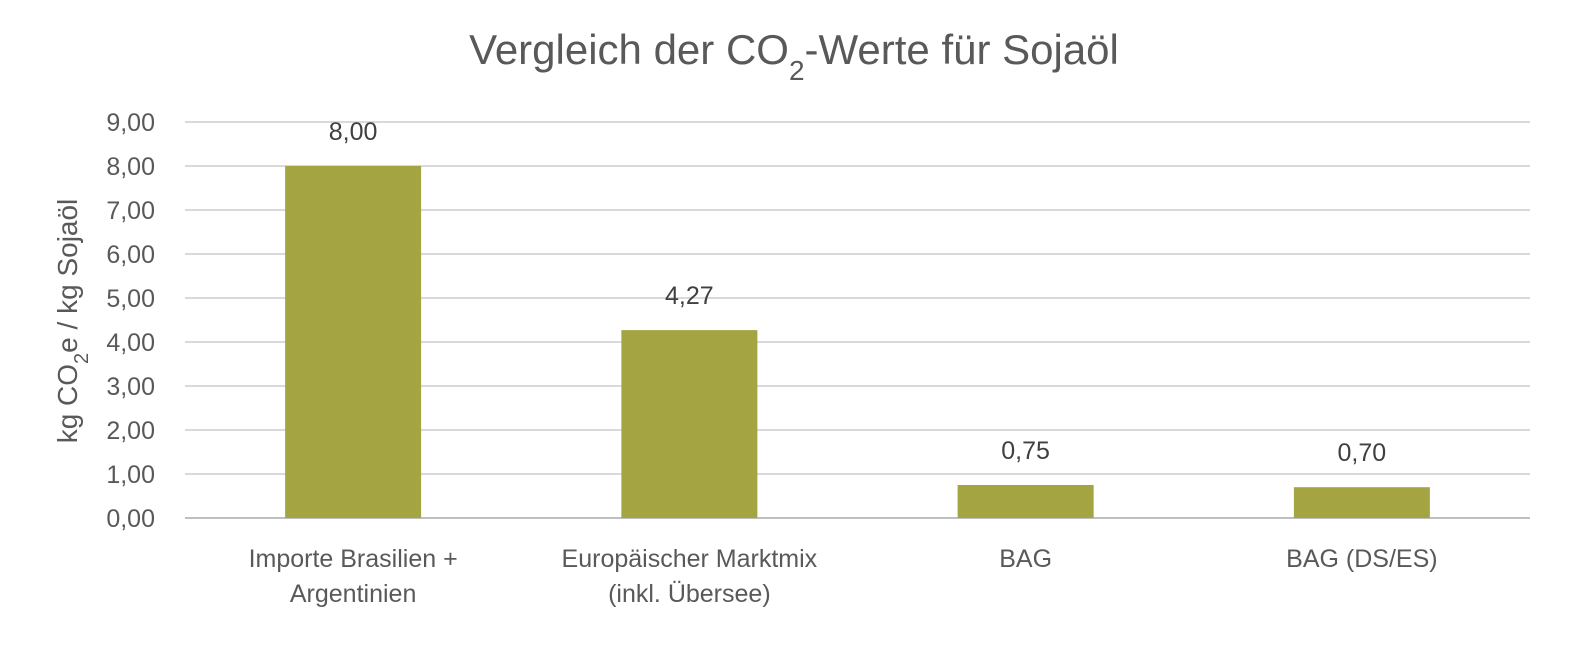  I want to click on y-tick-label: 9,00, so click(130, 123).